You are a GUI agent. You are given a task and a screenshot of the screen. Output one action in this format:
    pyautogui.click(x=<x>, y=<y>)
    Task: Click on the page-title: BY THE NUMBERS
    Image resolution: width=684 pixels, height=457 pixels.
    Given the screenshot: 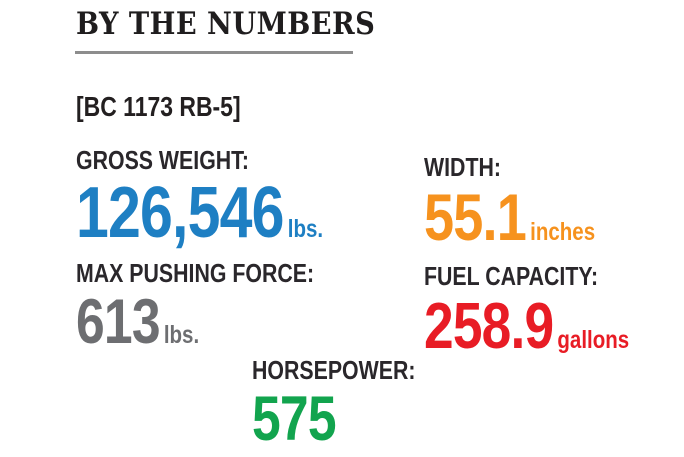 What is the action you would take?
    pyautogui.click(x=226, y=24)
    